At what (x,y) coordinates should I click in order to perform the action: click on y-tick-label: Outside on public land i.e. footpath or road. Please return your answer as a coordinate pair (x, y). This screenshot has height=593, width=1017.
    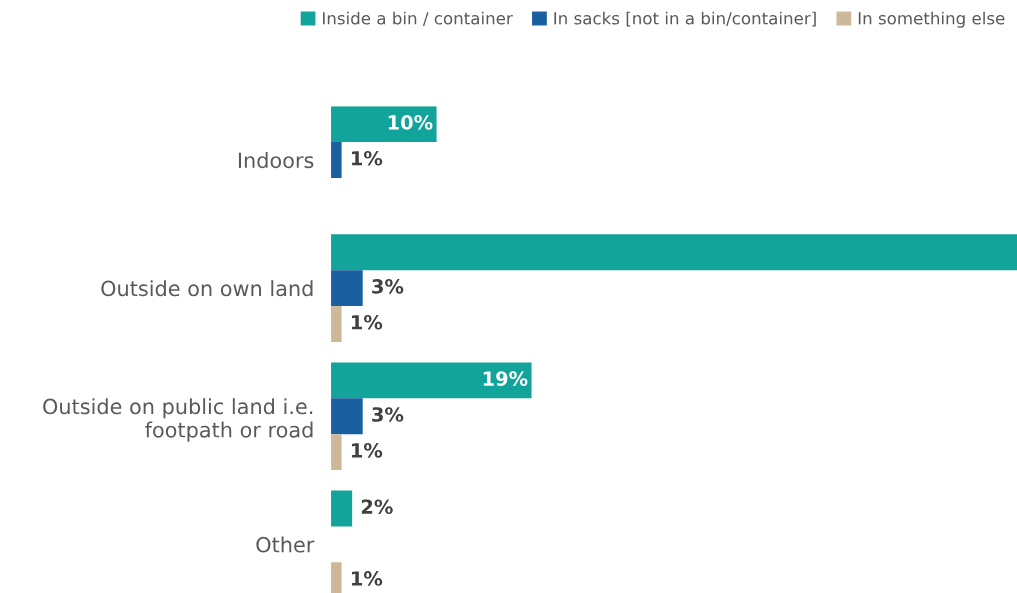
    Looking at the image, I should click on (178, 420).